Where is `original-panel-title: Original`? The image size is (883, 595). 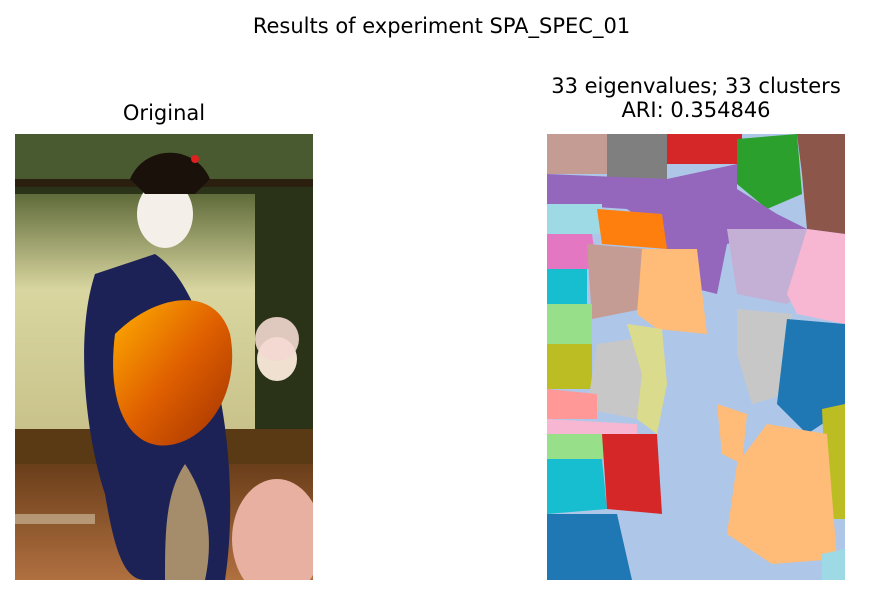 original-panel-title: Original is located at coordinates (164, 113).